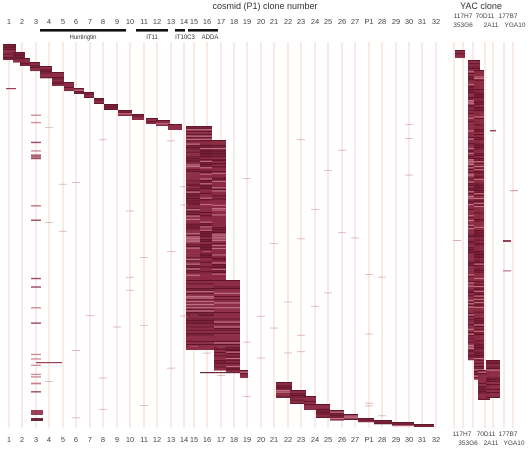  I want to click on cosmid-label: 16, so click(207, 21).